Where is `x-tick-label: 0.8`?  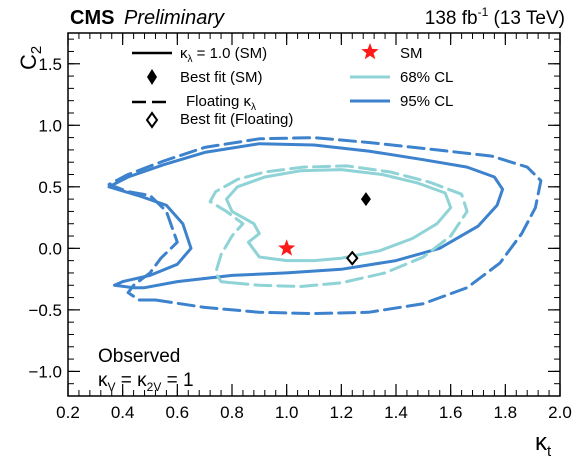
x-tick-label: 0.8 is located at coordinates (232, 412).